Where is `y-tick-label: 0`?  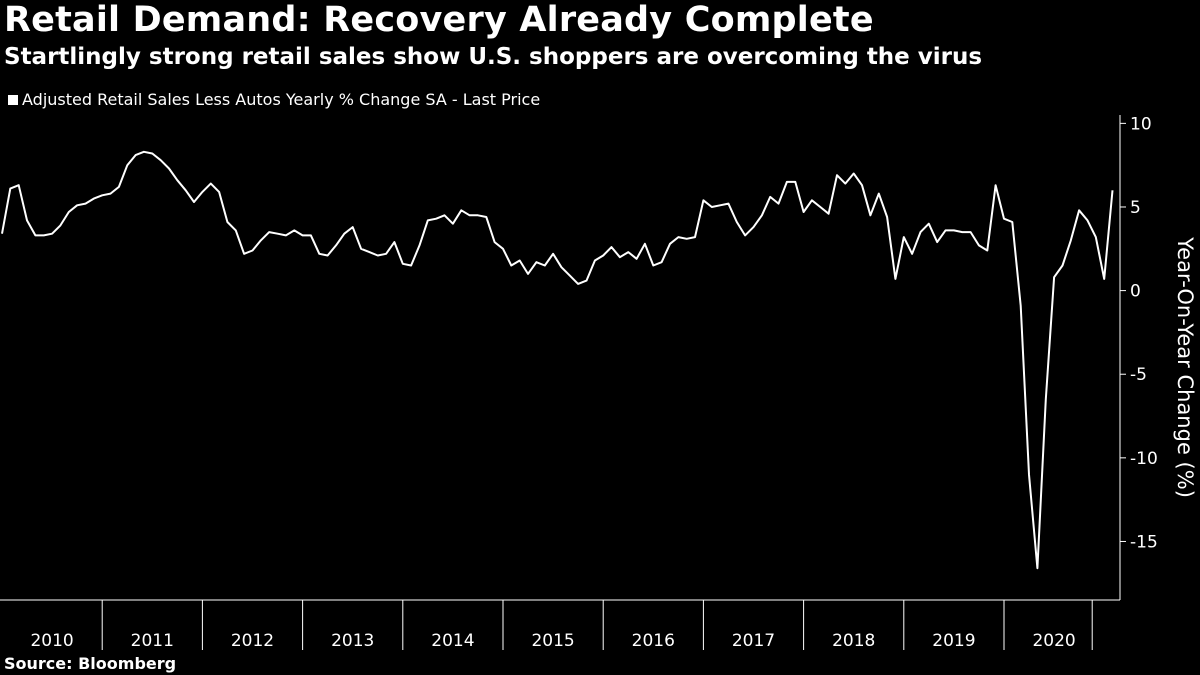
y-tick-label: 0 is located at coordinates (1135, 292).